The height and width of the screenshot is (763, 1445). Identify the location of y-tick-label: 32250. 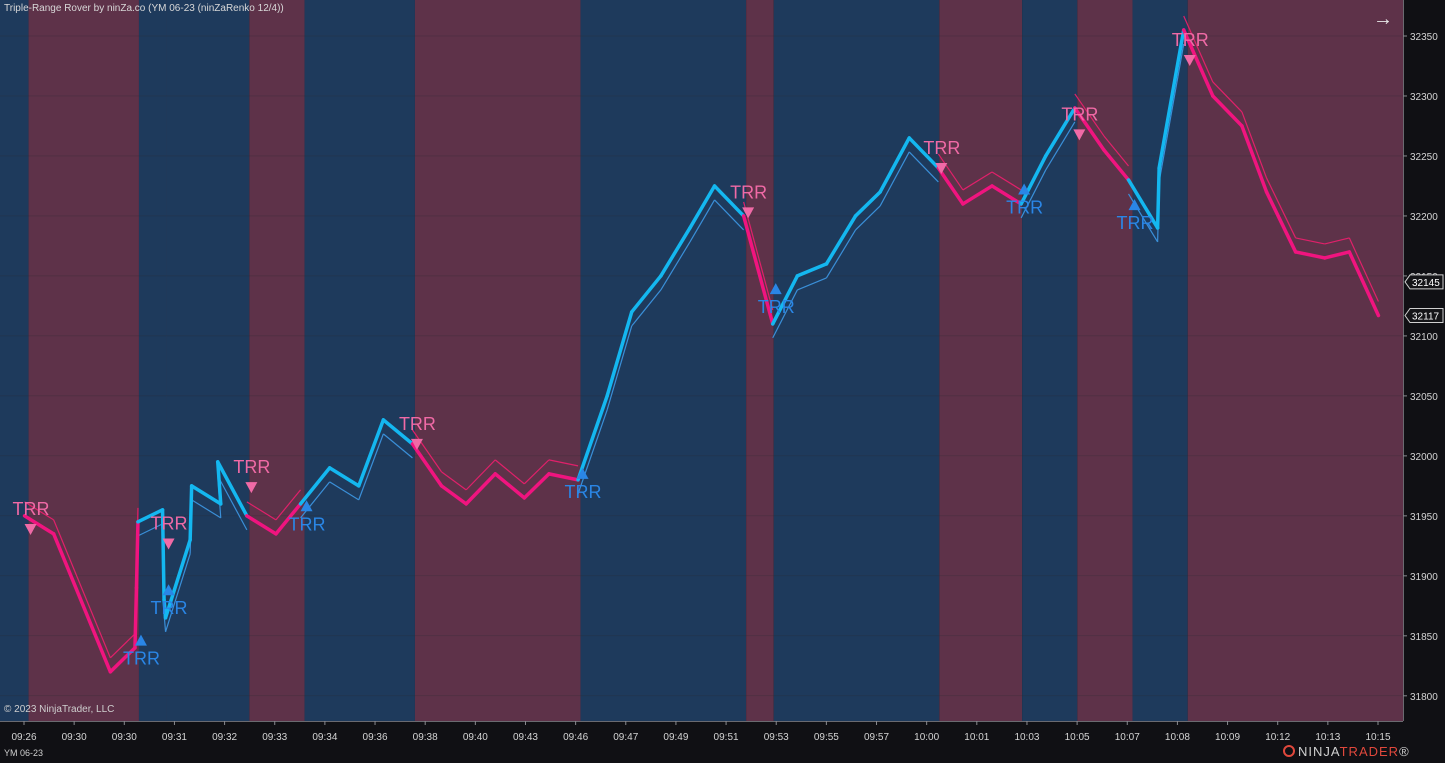
(1424, 157).